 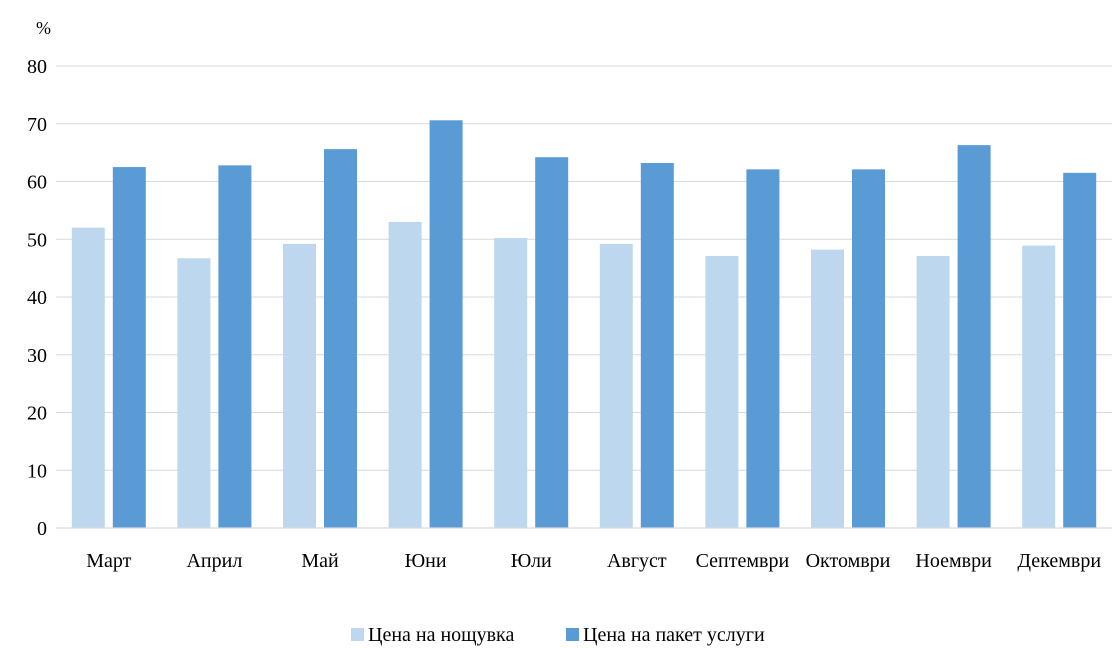 What do you see at coordinates (214, 561) in the screenshot?
I see `x-tick-label: Април` at bounding box center [214, 561].